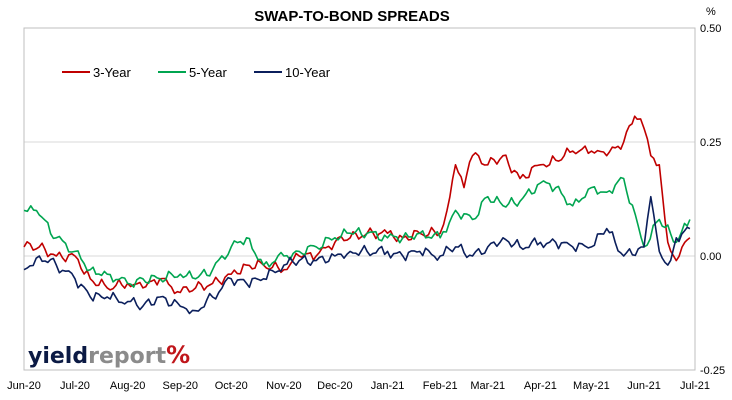 This screenshot has height=400, width=732. I want to click on x-tick-label: Nov-20, so click(283, 386).